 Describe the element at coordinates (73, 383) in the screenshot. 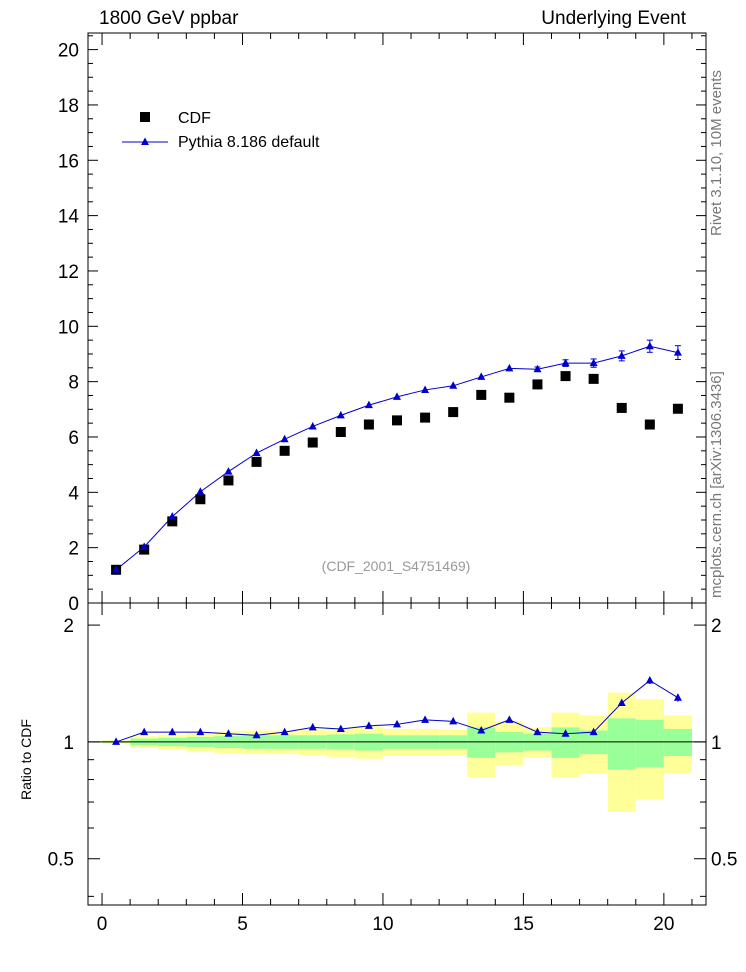

I see `y-tick-label: 8` at that location.